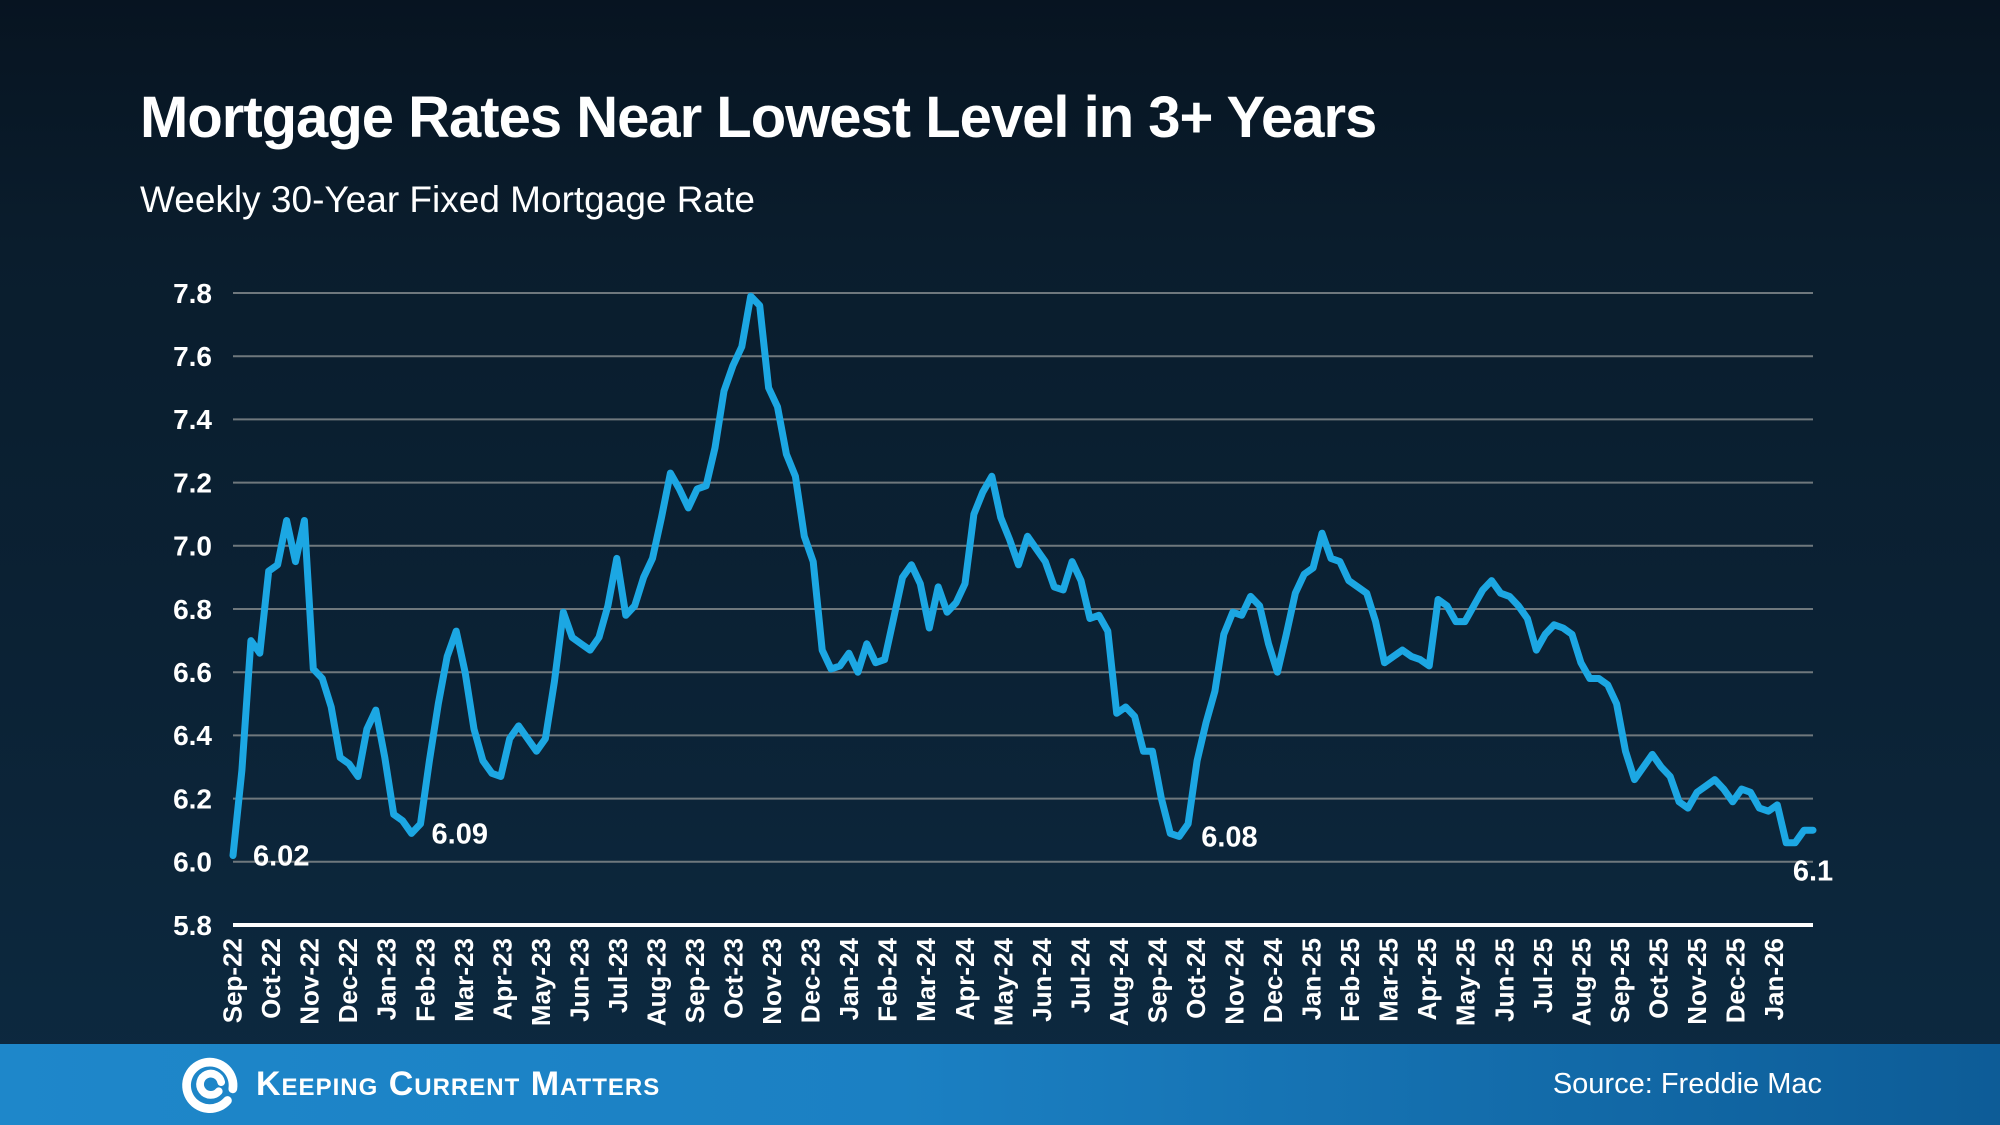 The height and width of the screenshot is (1125, 2000). What do you see at coordinates (1196, 977) in the screenshot?
I see `x-axis-tick-label: Oct-24` at bounding box center [1196, 977].